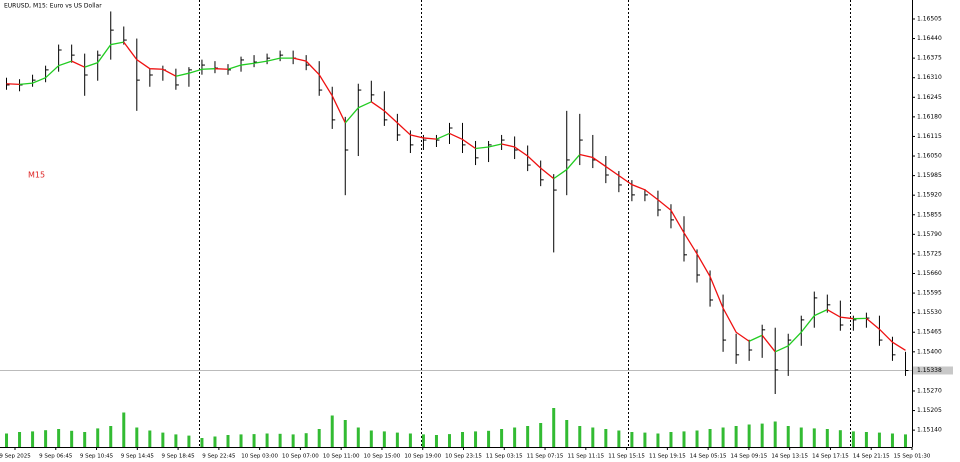 This screenshot has width=960, height=462. What do you see at coordinates (929, 175) in the screenshot?
I see `y-tick-label: 1.15985` at bounding box center [929, 175].